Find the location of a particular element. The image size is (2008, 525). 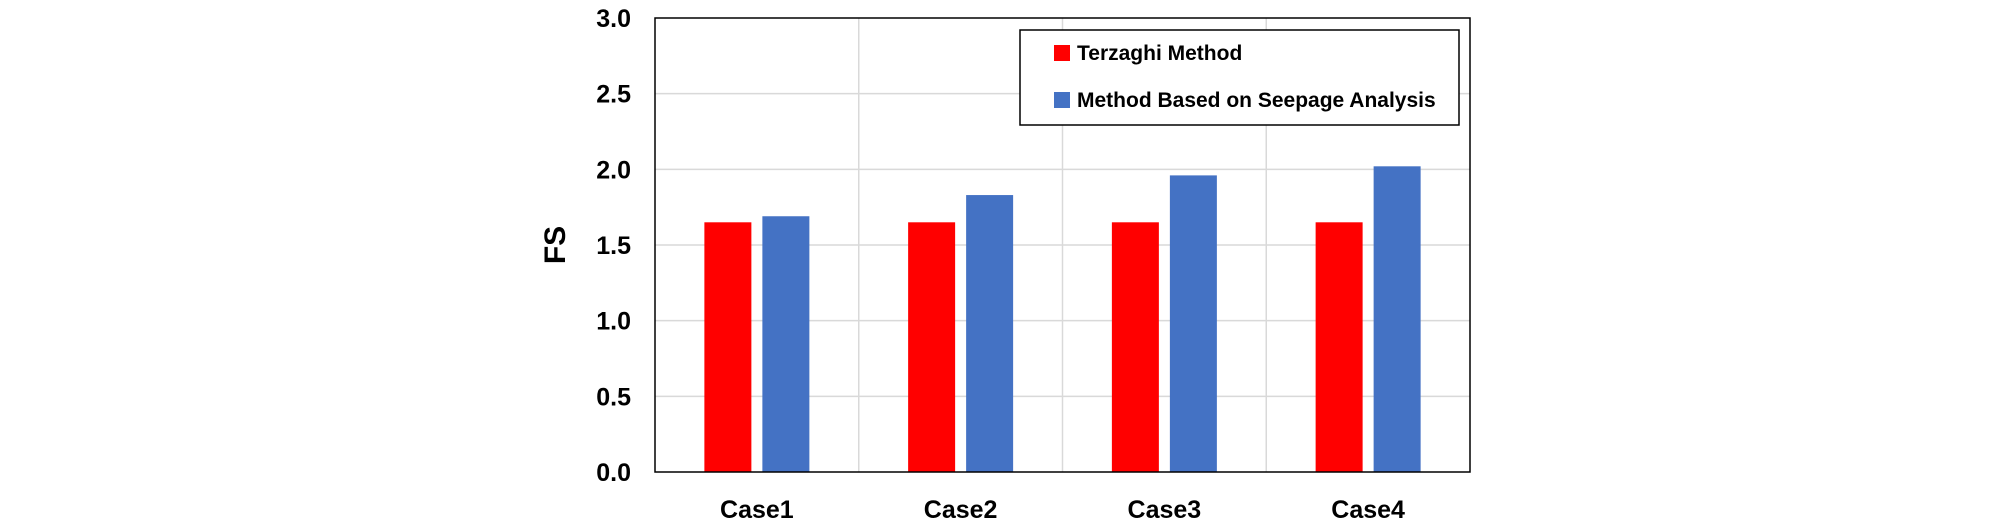

x-tick-label: Case4 is located at coordinates (1368, 510).